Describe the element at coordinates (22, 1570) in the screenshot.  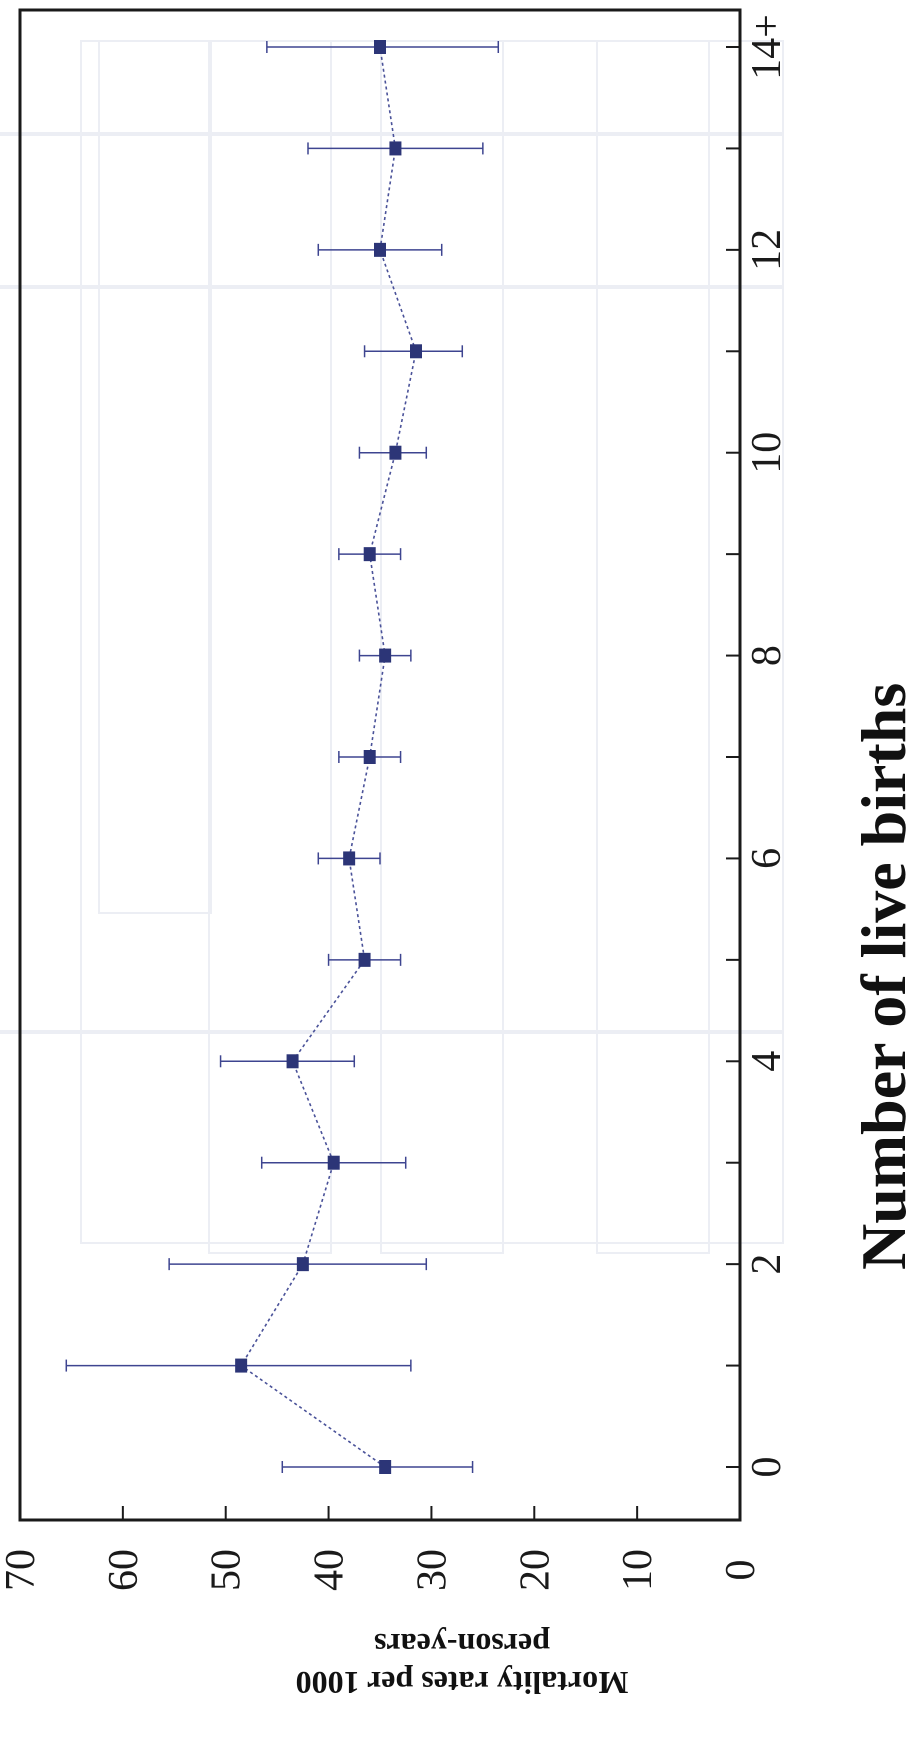
I see `value-tick-label: 70` at that location.